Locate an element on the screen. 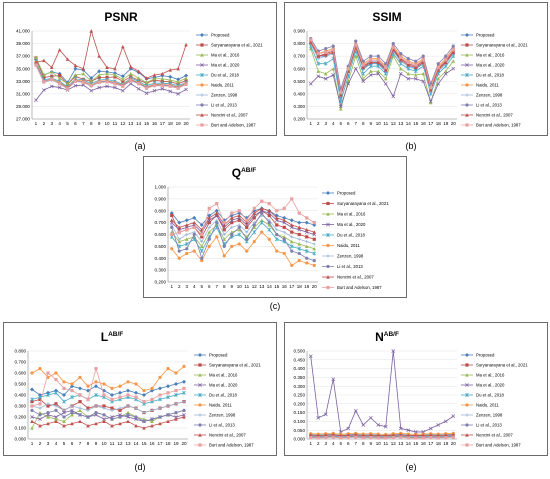  chart-title: SSIM is located at coordinates (386, 17).